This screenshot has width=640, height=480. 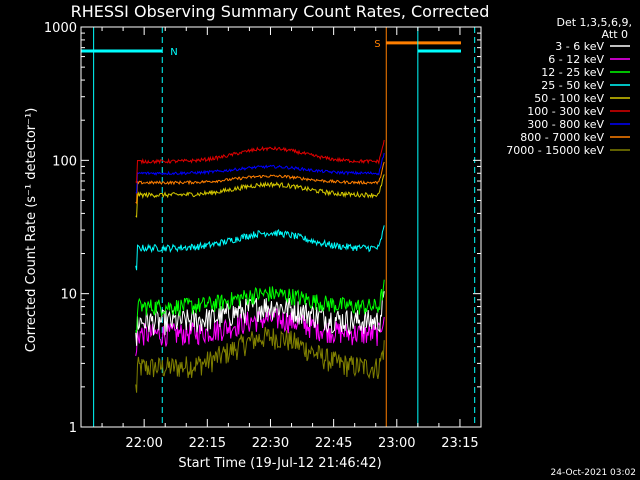 What do you see at coordinates (594, 22) in the screenshot?
I see `legend-header-1: Det 1,3,5,6,9,` at bounding box center [594, 22].